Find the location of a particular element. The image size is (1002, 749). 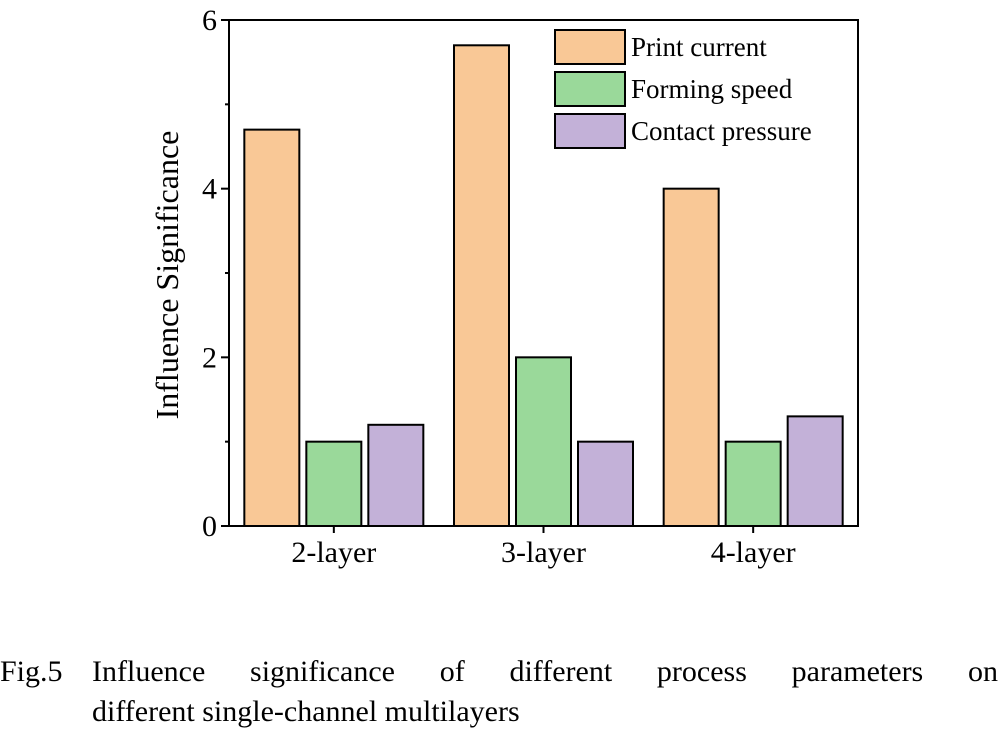

x-tick-label: 4-layer is located at coordinates (753, 552).